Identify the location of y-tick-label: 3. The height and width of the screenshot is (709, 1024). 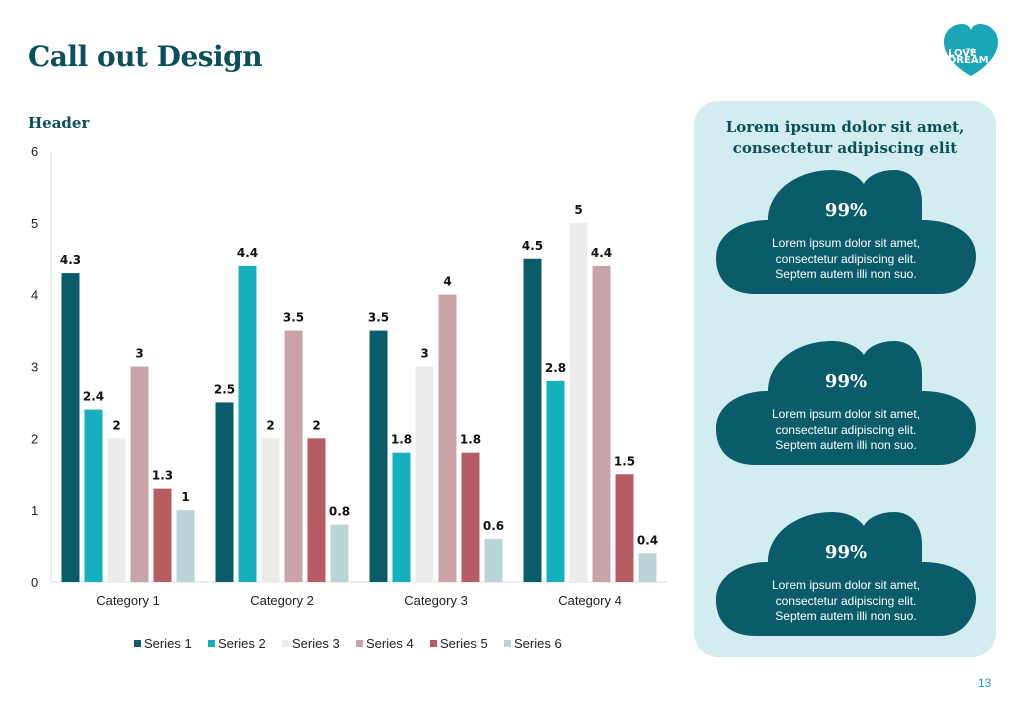
(34, 367).